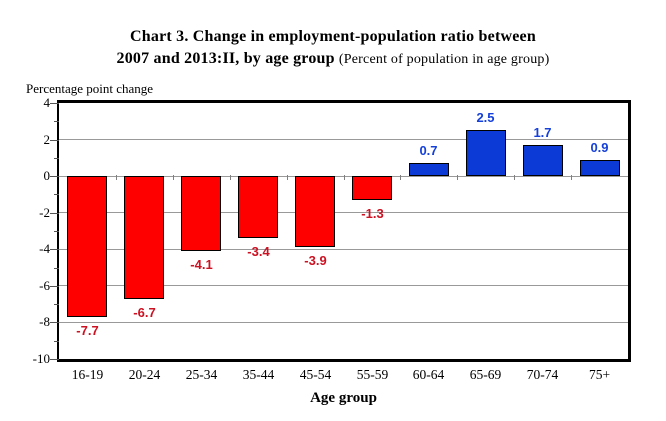 The image size is (666, 421). Describe the element at coordinates (428, 151) in the screenshot. I see `bar-value-label: 0.7` at that location.